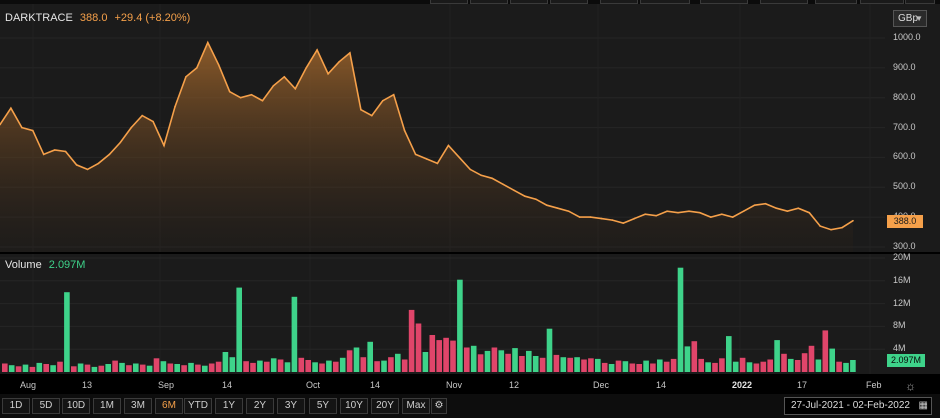 This screenshot has width=940, height=418. What do you see at coordinates (354, 406) in the screenshot?
I see `range-button-10y: 10Y` at bounding box center [354, 406].